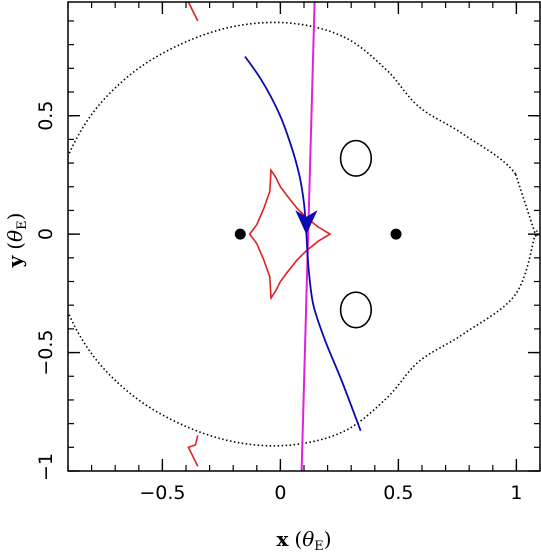 The height and width of the screenshot is (555, 541). What do you see at coordinates (46, 291) in the screenshot?
I see `y-tick-labels: −1 −0.5 0 0.5` at bounding box center [46, 291].